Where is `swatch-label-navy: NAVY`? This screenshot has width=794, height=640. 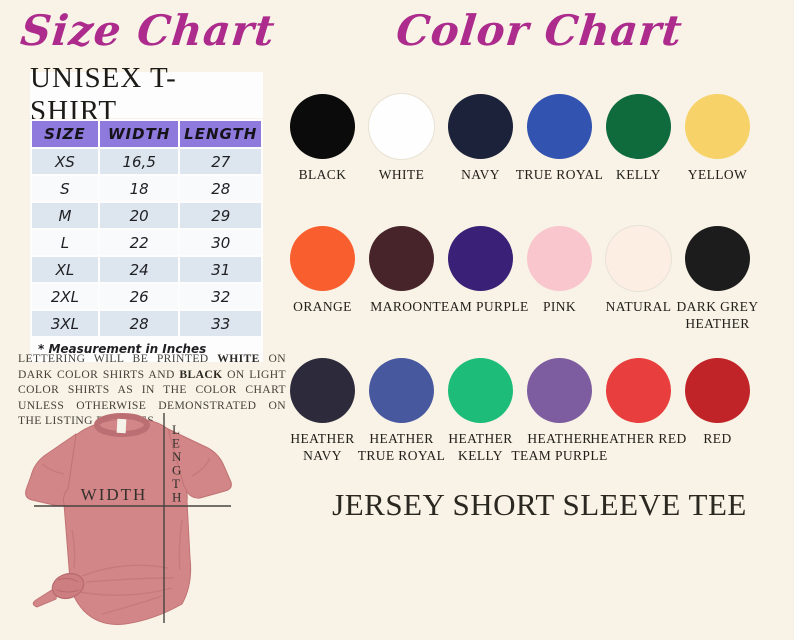 swatch-label-navy: NAVY is located at coordinates (480, 174).